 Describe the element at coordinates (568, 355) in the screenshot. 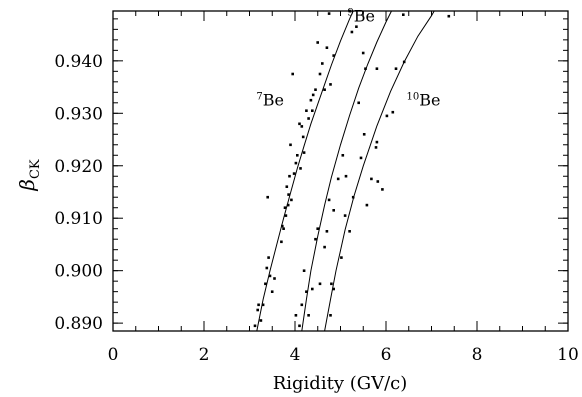

I see `x-tick-label: 10` at that location.